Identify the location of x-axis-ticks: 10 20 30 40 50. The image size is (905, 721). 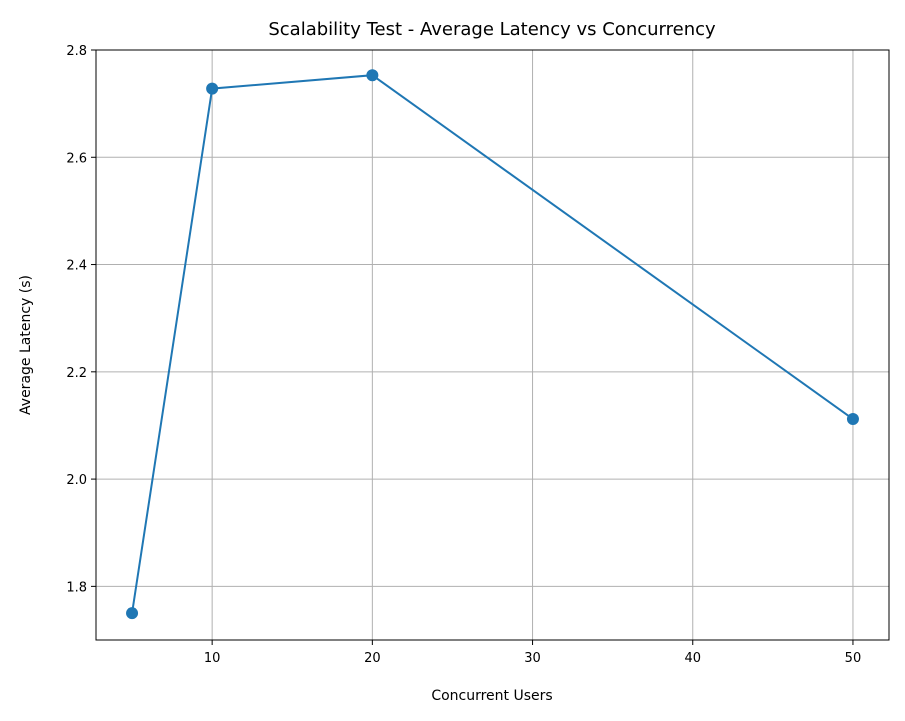
(532, 653).